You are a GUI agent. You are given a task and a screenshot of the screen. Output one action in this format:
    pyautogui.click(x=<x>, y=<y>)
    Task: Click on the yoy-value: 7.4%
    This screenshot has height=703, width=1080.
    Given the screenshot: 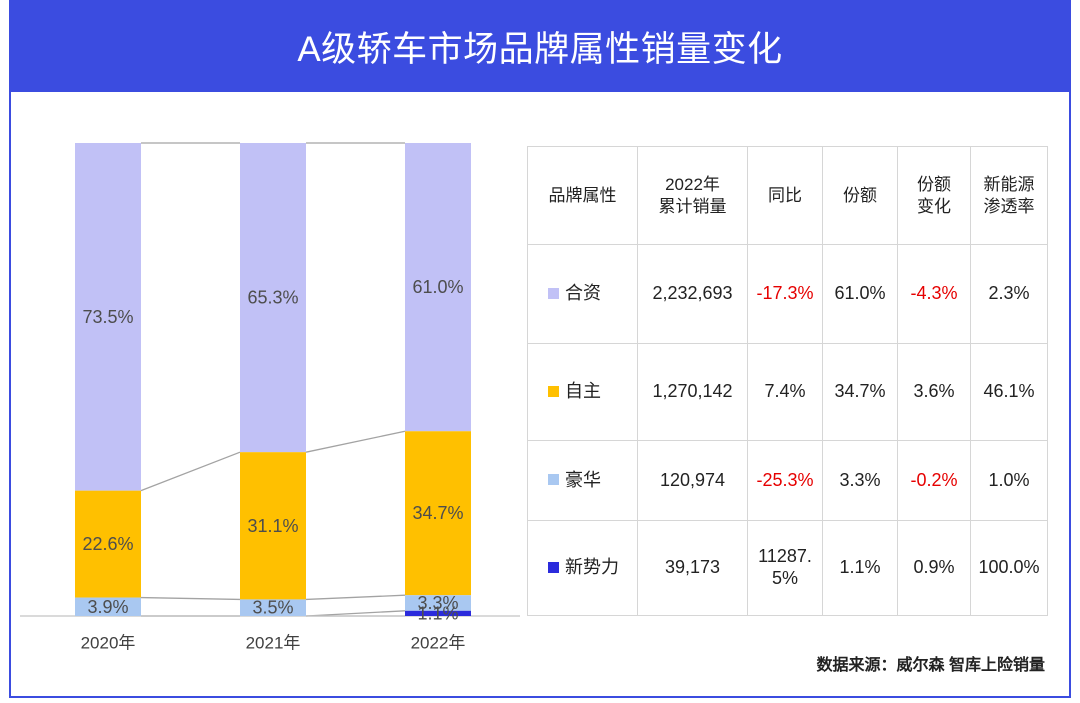 What is the action you would take?
    pyautogui.click(x=785, y=391)
    